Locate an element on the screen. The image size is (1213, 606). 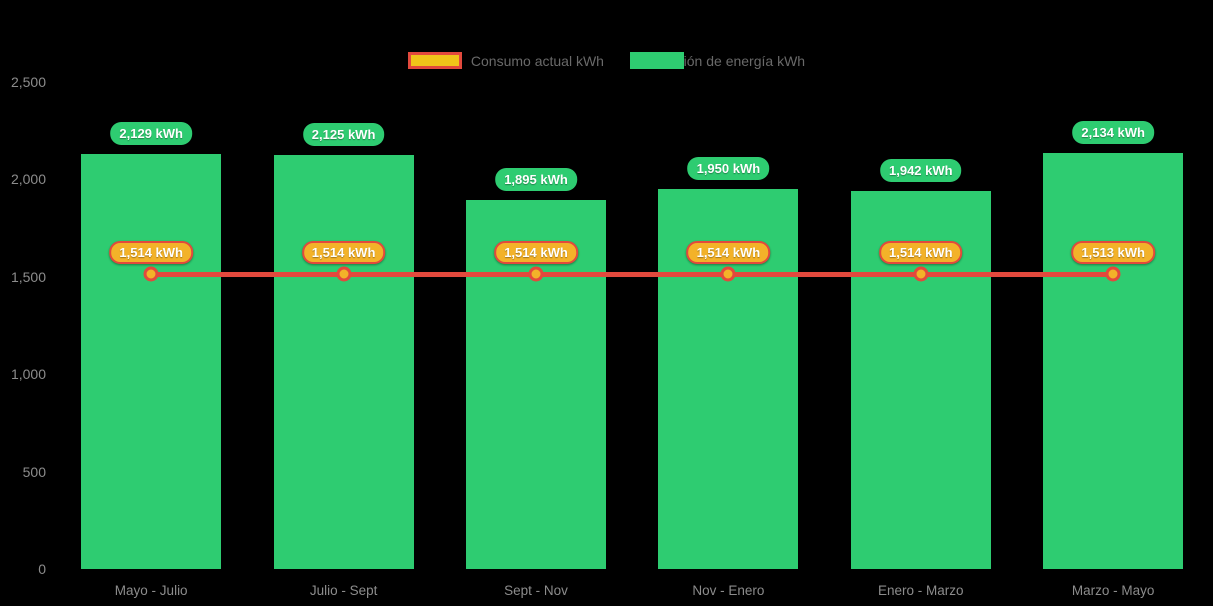
y-axis-tick-label: 2,000 is located at coordinates (28, 179).